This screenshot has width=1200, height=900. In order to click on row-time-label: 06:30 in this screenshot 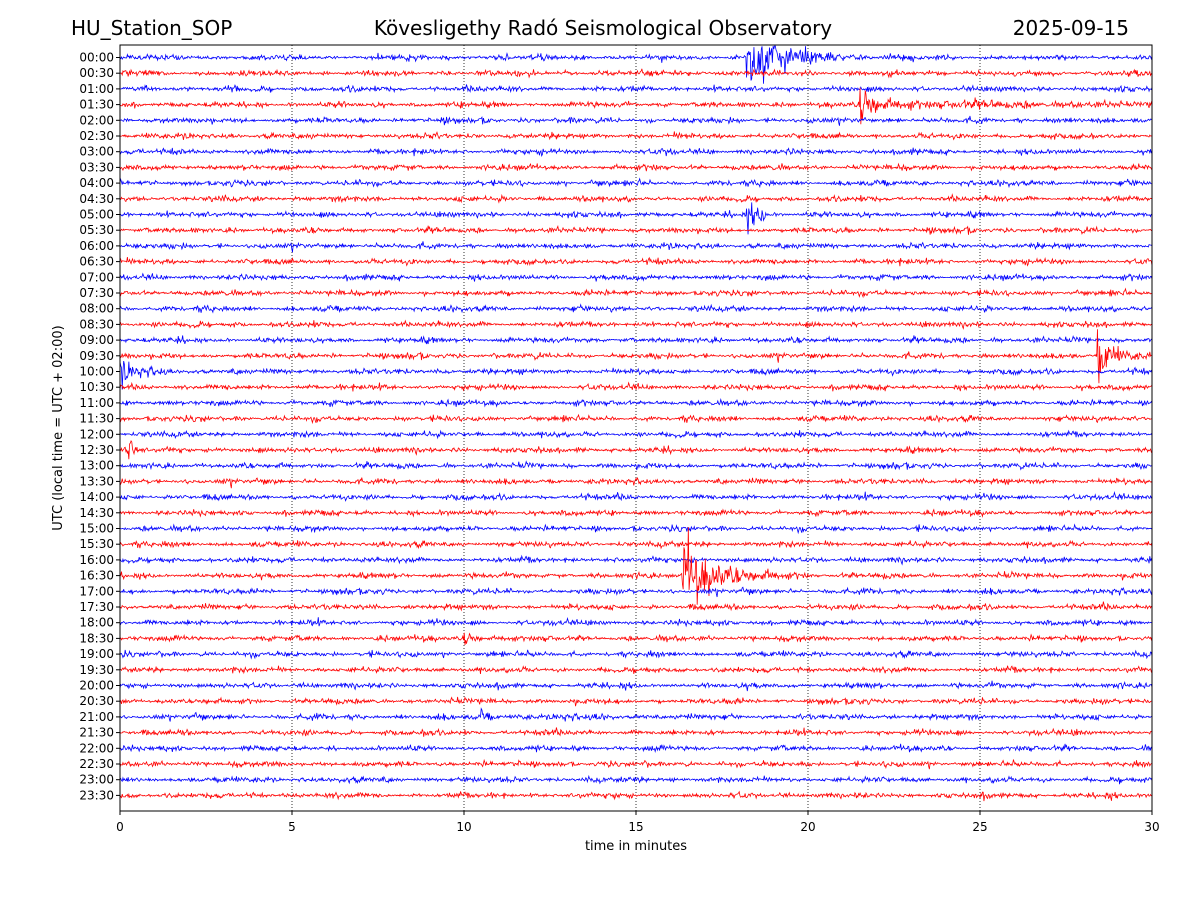, I will do `click(96, 262)`.